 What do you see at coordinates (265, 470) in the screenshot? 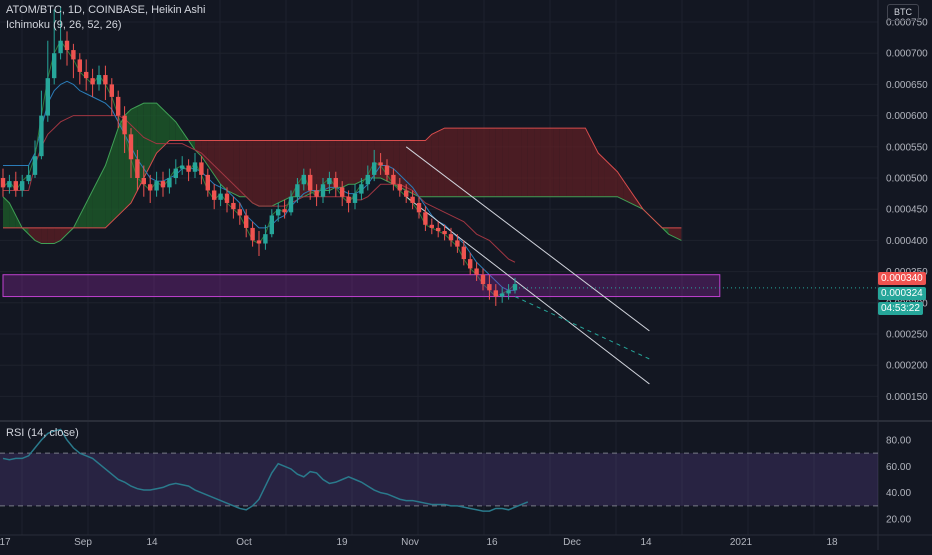
I see `rsi-line` at bounding box center [265, 470].